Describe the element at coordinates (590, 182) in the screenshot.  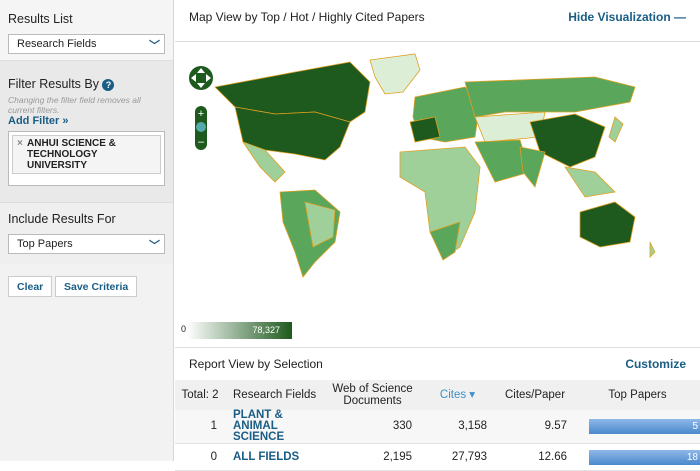
I see `map-southeast-asia` at that location.